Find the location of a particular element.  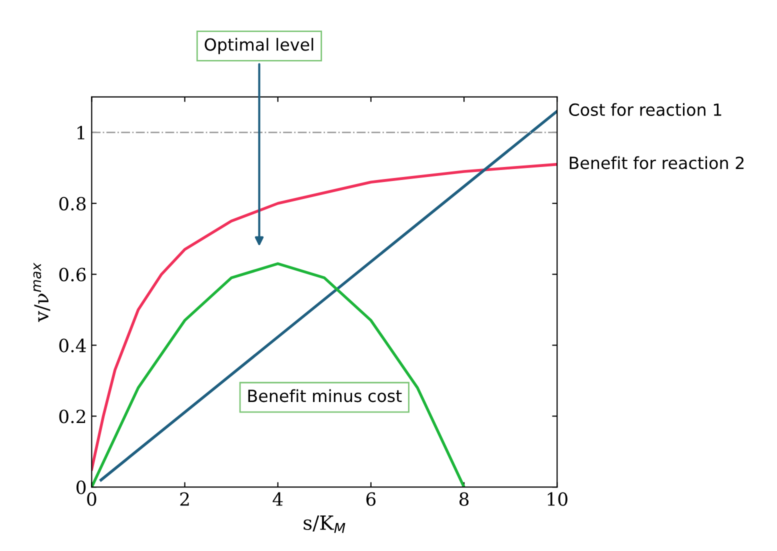

x-tick-label: 6 is located at coordinates (371, 499).